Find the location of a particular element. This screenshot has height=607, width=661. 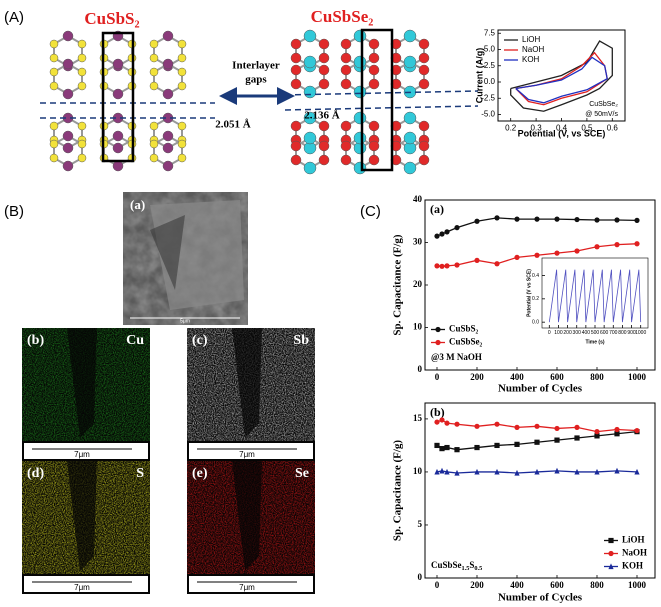

structure-title: CuSbSe₂ is located at coordinates (342, 16).